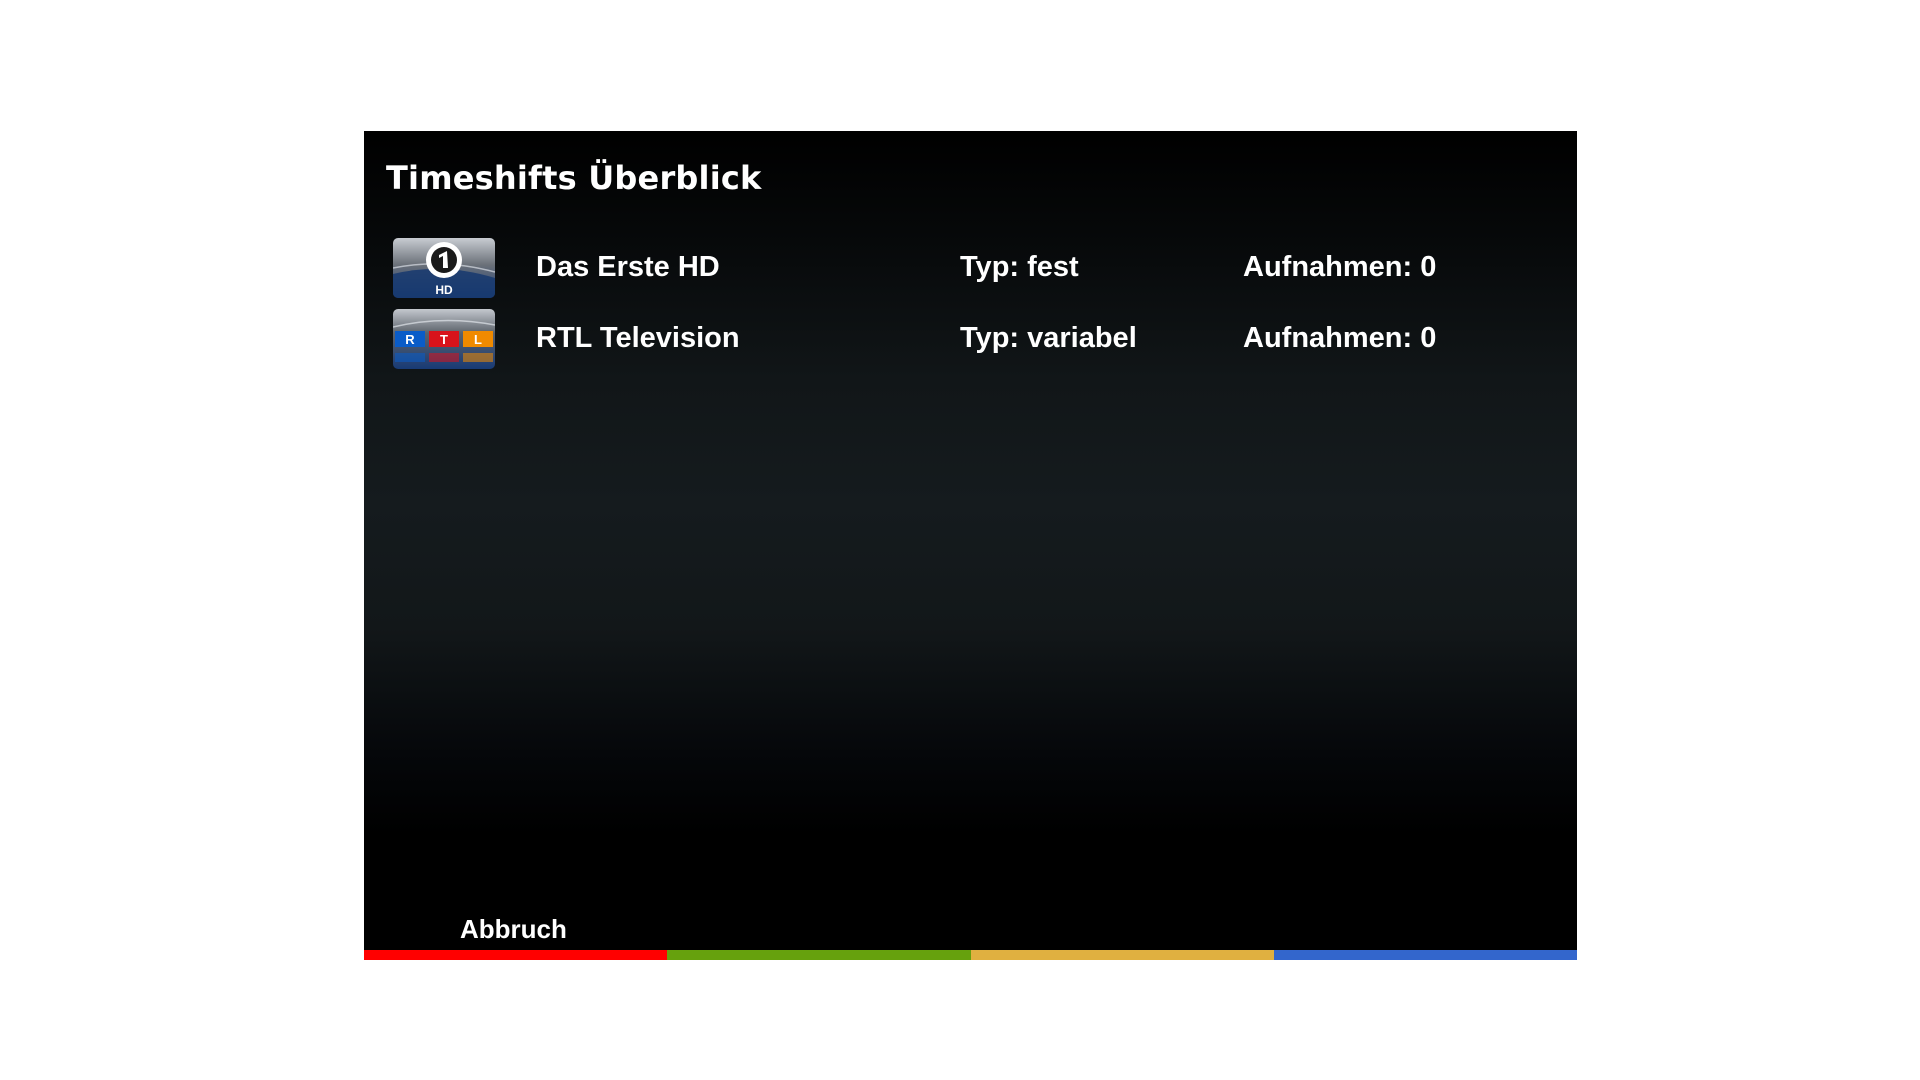 The width and height of the screenshot is (1920, 1080). Describe the element at coordinates (478, 339) in the screenshot. I see `rtl-logo-letter-l: L` at that location.